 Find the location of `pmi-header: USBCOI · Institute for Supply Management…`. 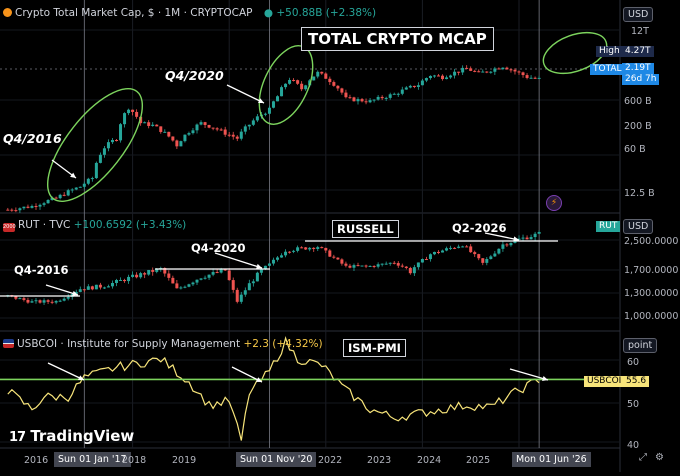

pmi-header: USBCOI · Institute for Supply Management… is located at coordinates (163, 344).